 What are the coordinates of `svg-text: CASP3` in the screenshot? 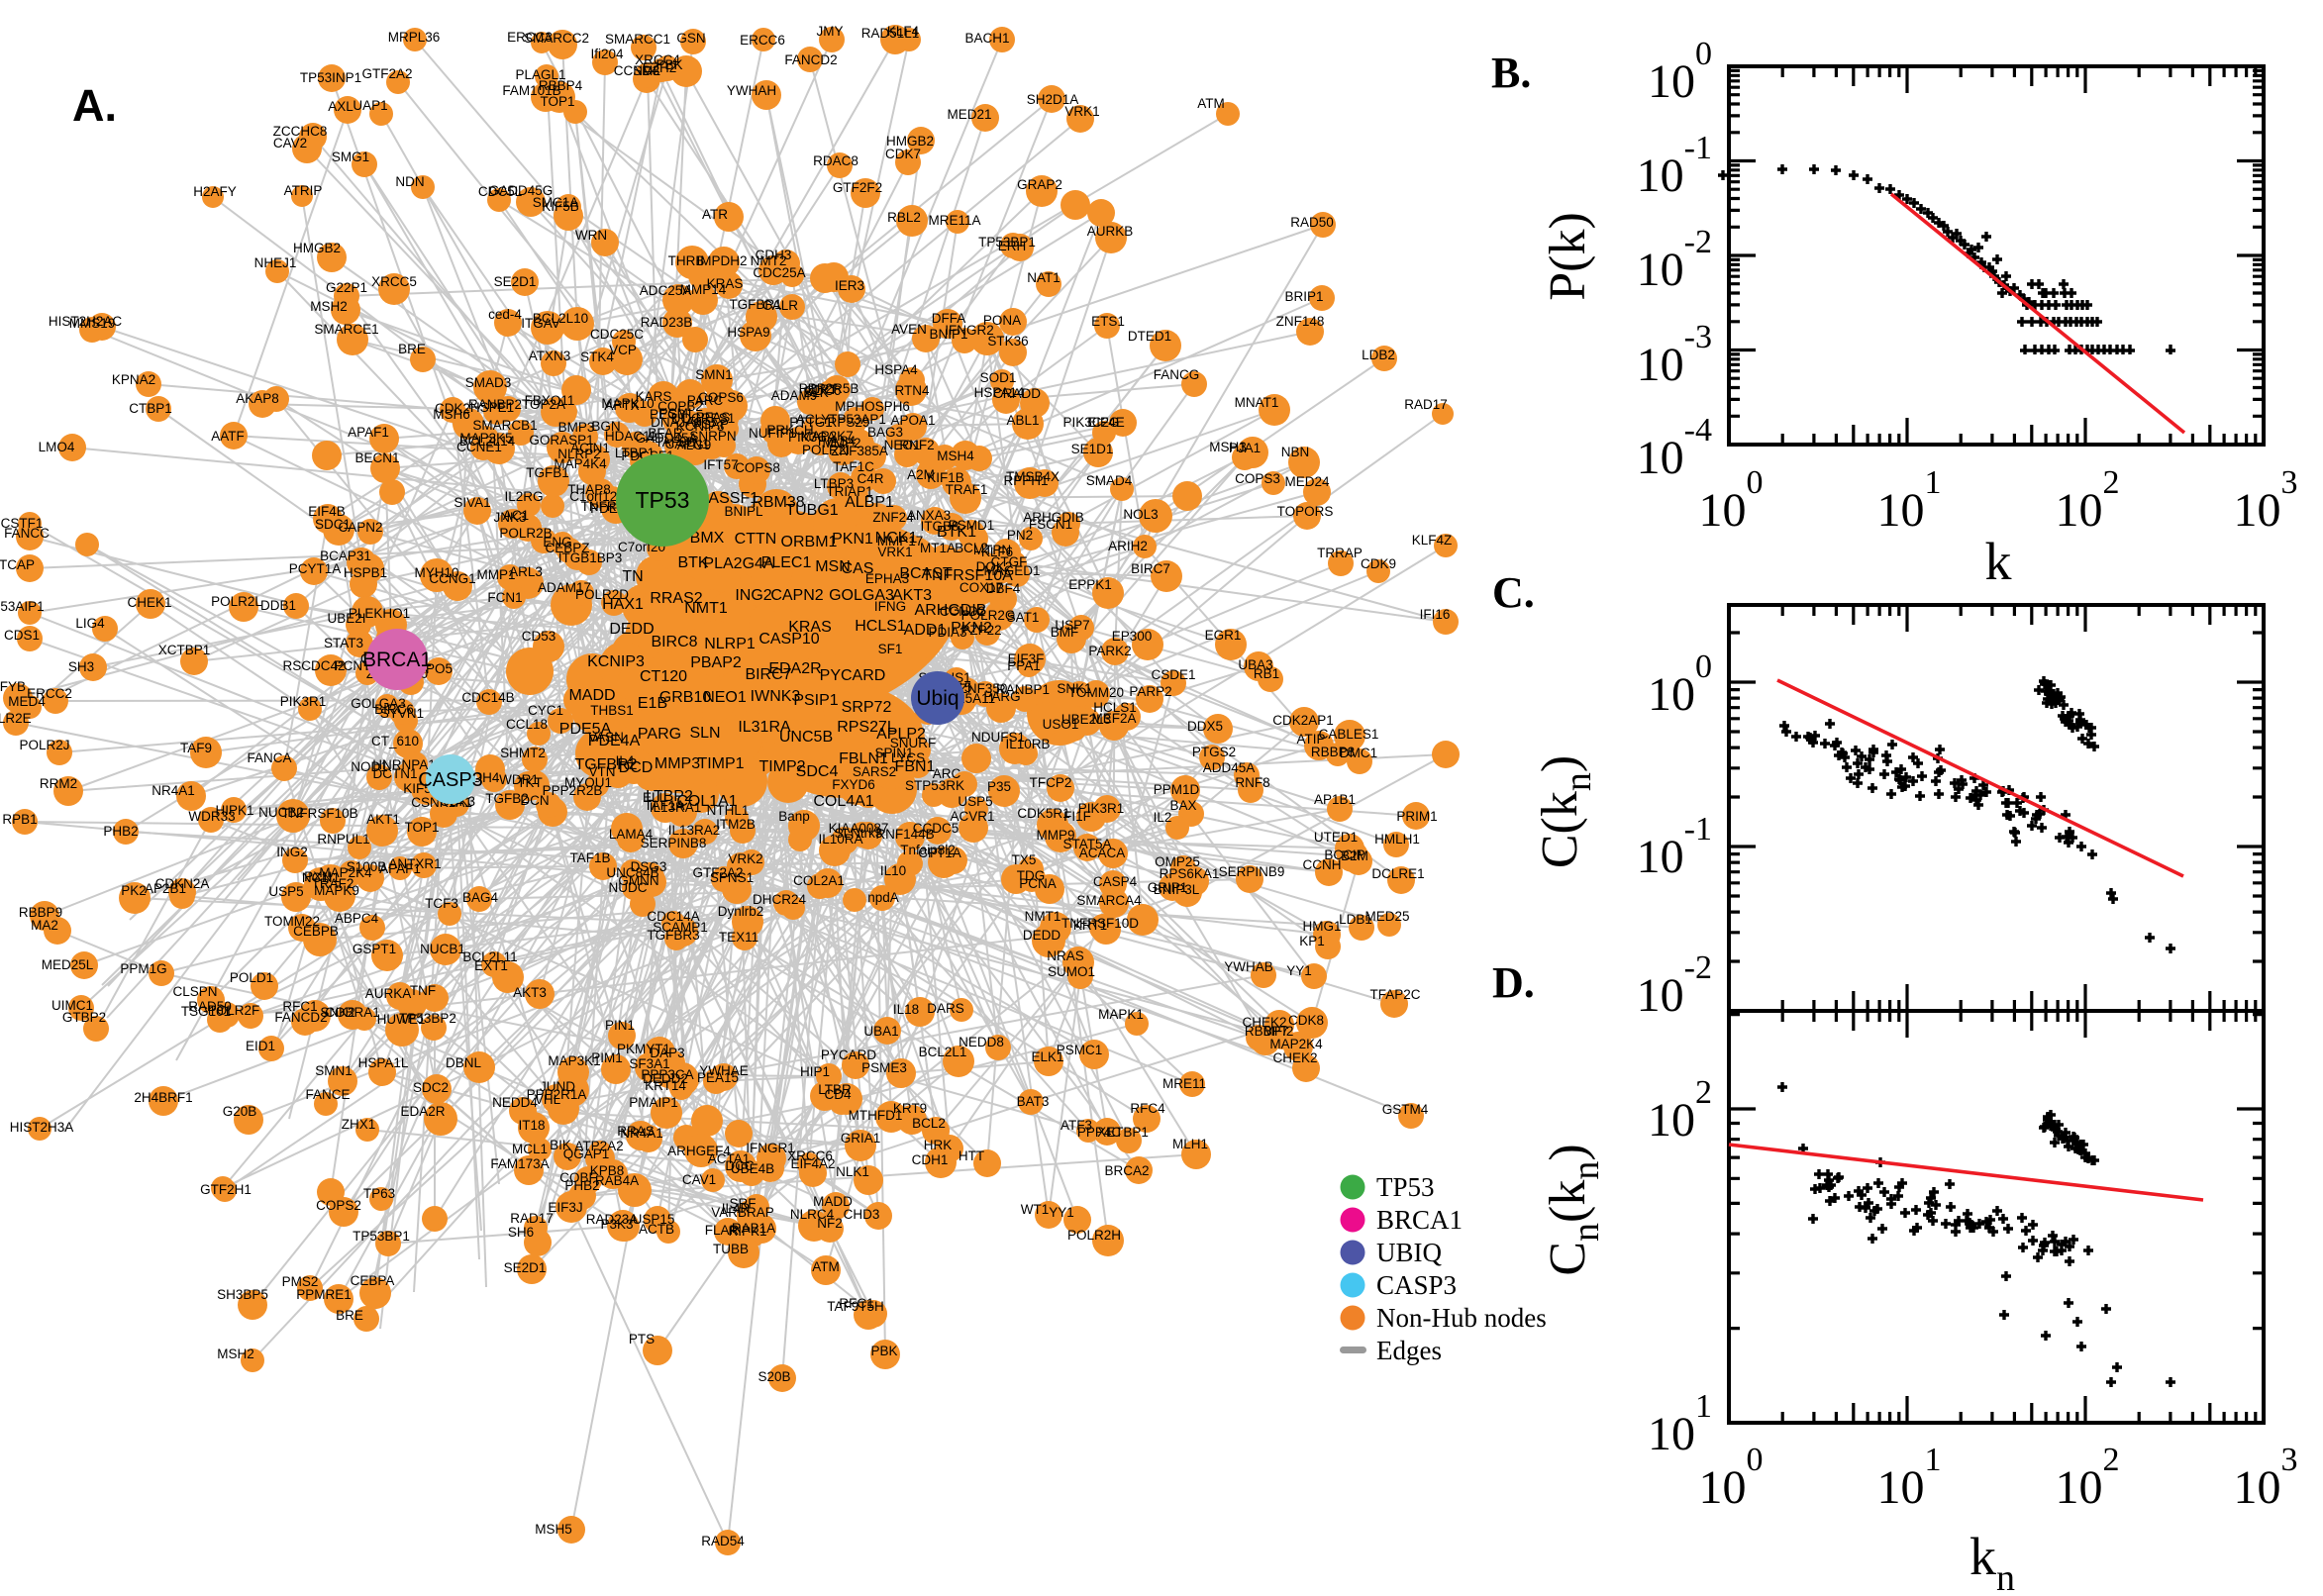 It's located at (1417, 1285).